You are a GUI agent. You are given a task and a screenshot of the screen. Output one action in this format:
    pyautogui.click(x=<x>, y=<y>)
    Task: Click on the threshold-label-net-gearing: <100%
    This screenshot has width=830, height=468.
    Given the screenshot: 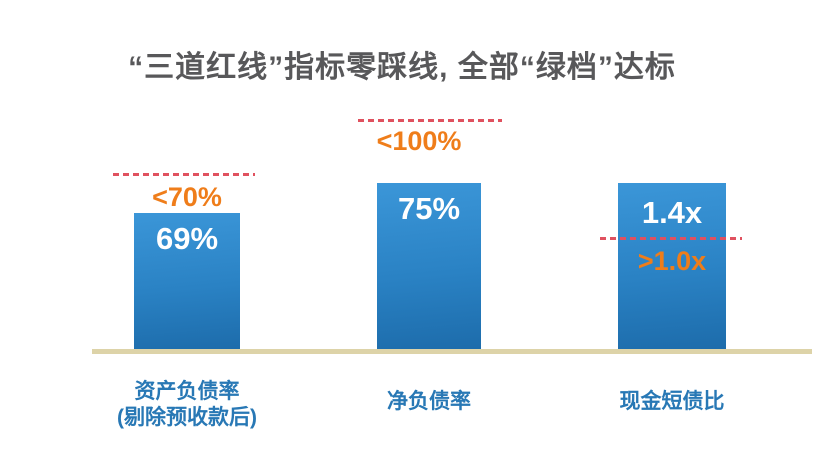 What is the action you would take?
    pyautogui.click(x=419, y=141)
    